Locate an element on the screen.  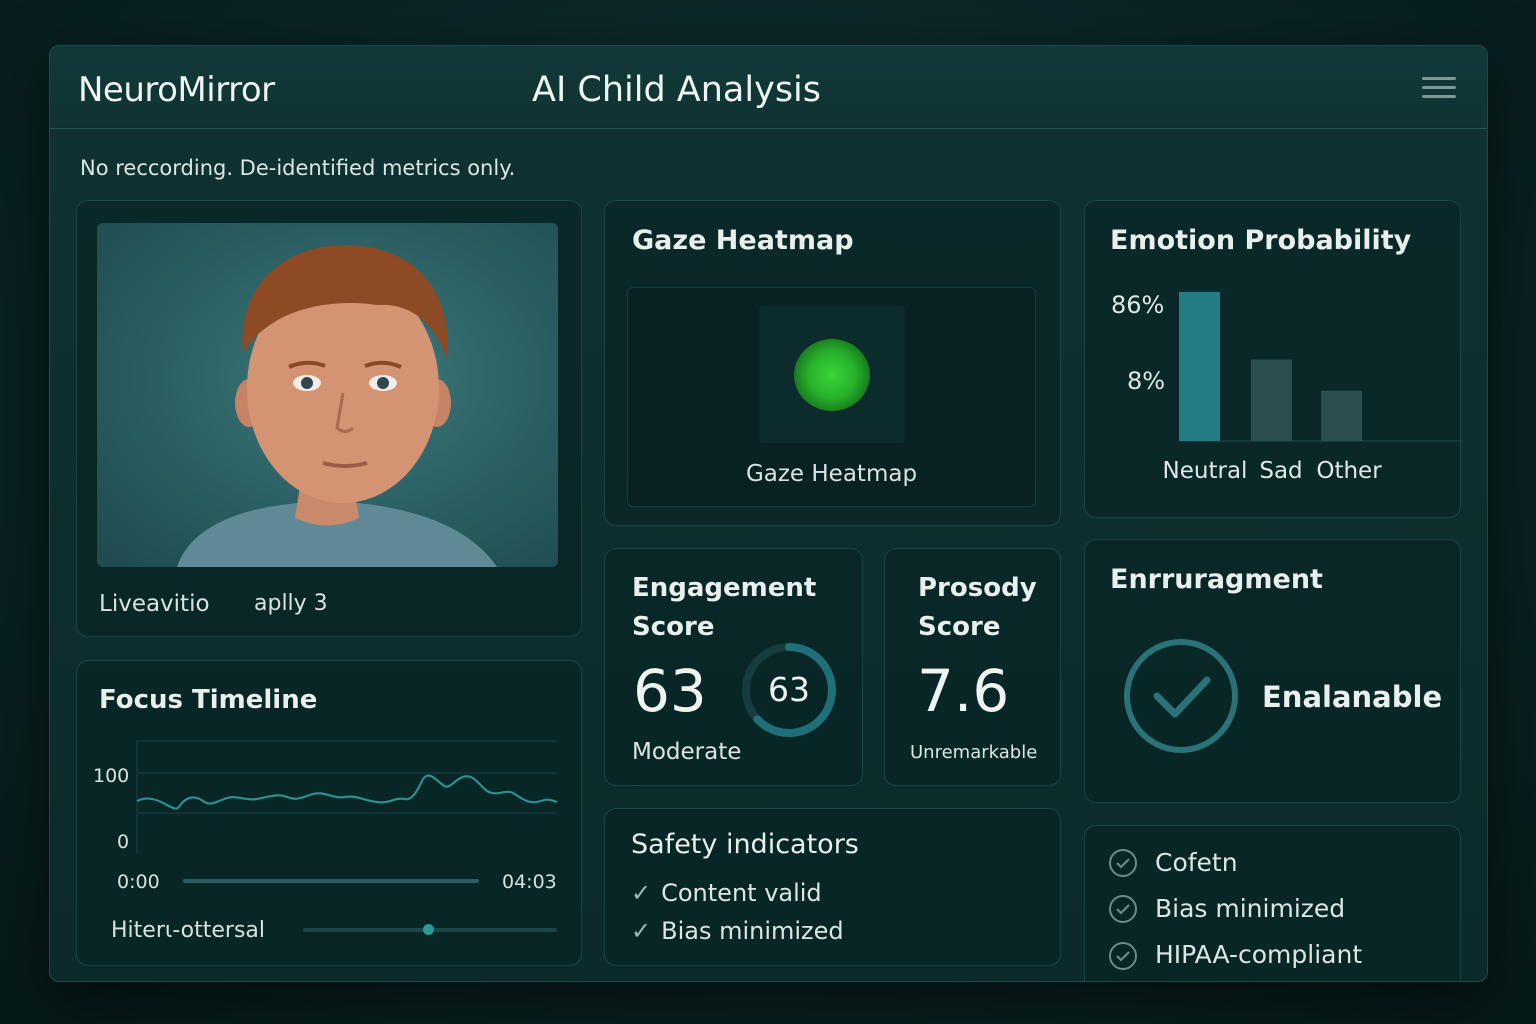
compliance-card: Cofetn Bias minimized HIPAA-compliant is located at coordinates (1272, 903).